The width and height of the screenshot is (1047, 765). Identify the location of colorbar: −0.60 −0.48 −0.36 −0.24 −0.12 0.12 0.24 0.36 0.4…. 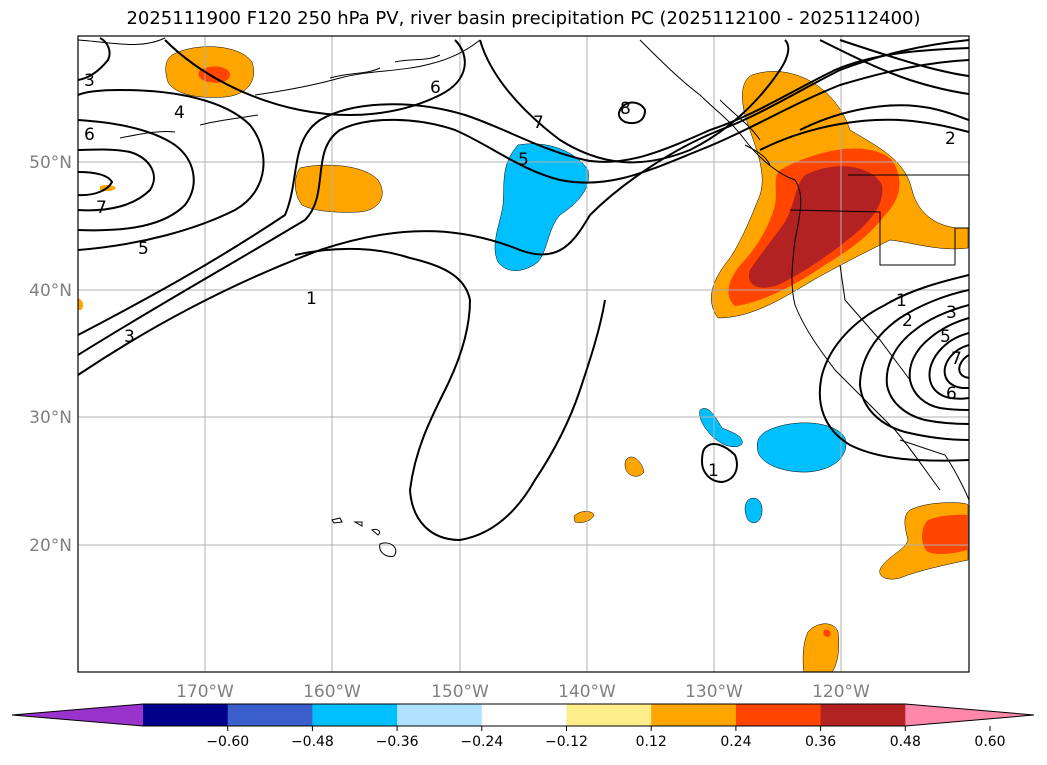
(523, 726).